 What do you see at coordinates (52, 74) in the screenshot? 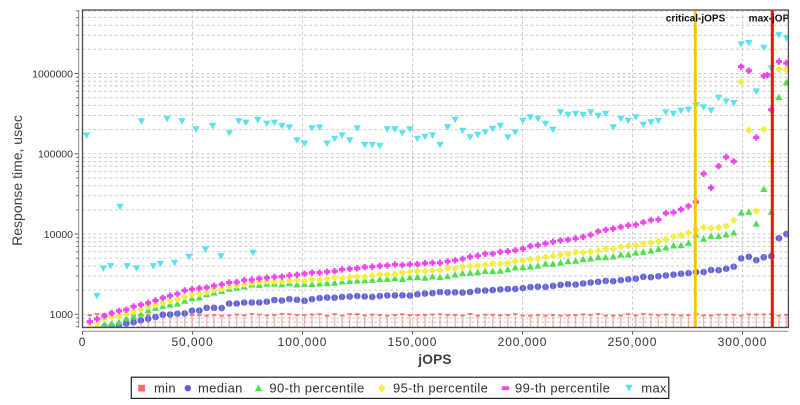
I see `svg-text: 1000000` at bounding box center [52, 74].